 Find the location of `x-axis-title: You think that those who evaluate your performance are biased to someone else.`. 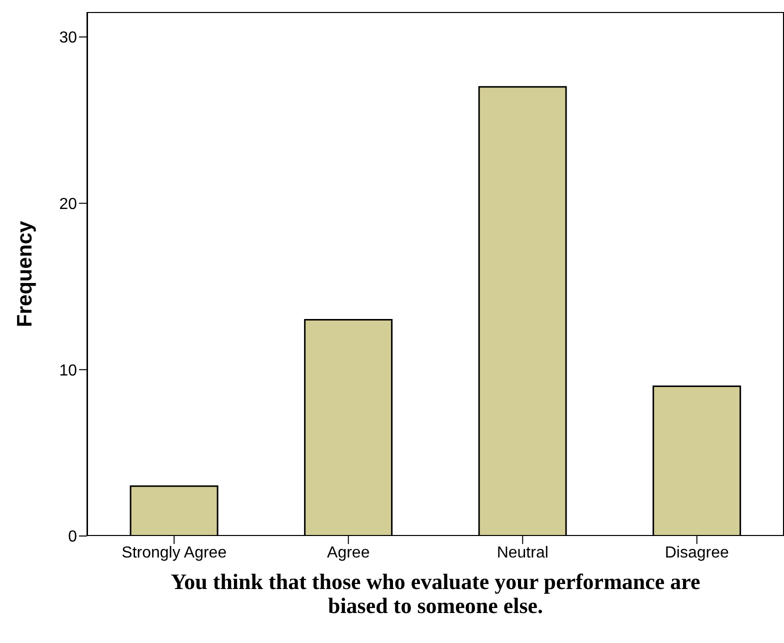

x-axis-title: You think that those who evaluate your performance are biased to someone else. is located at coordinates (436, 593).